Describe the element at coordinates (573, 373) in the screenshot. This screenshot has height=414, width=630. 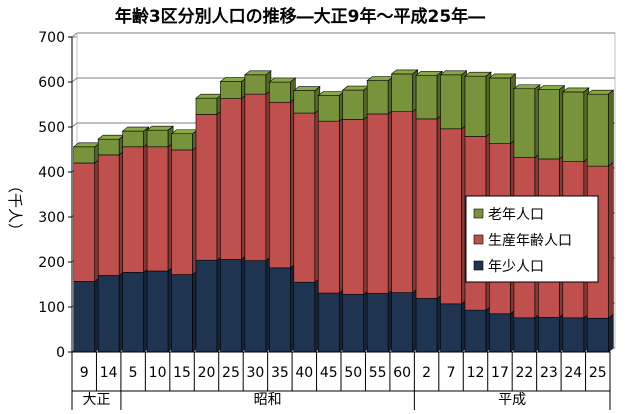
I see `x-tick-label: 24` at that location.